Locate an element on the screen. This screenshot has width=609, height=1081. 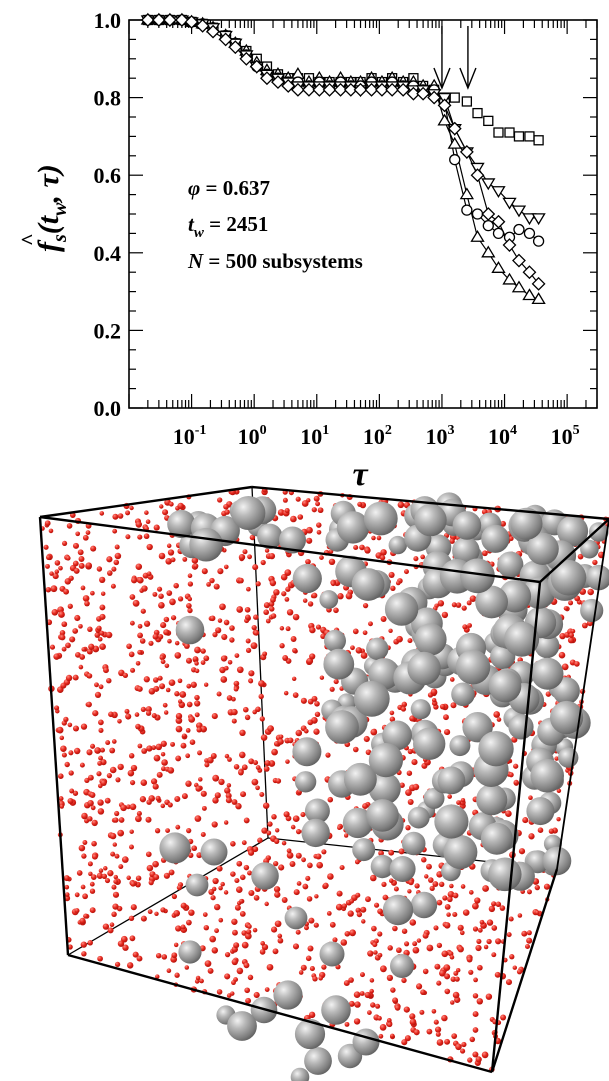
data-point-square is located at coordinates (454, 97).